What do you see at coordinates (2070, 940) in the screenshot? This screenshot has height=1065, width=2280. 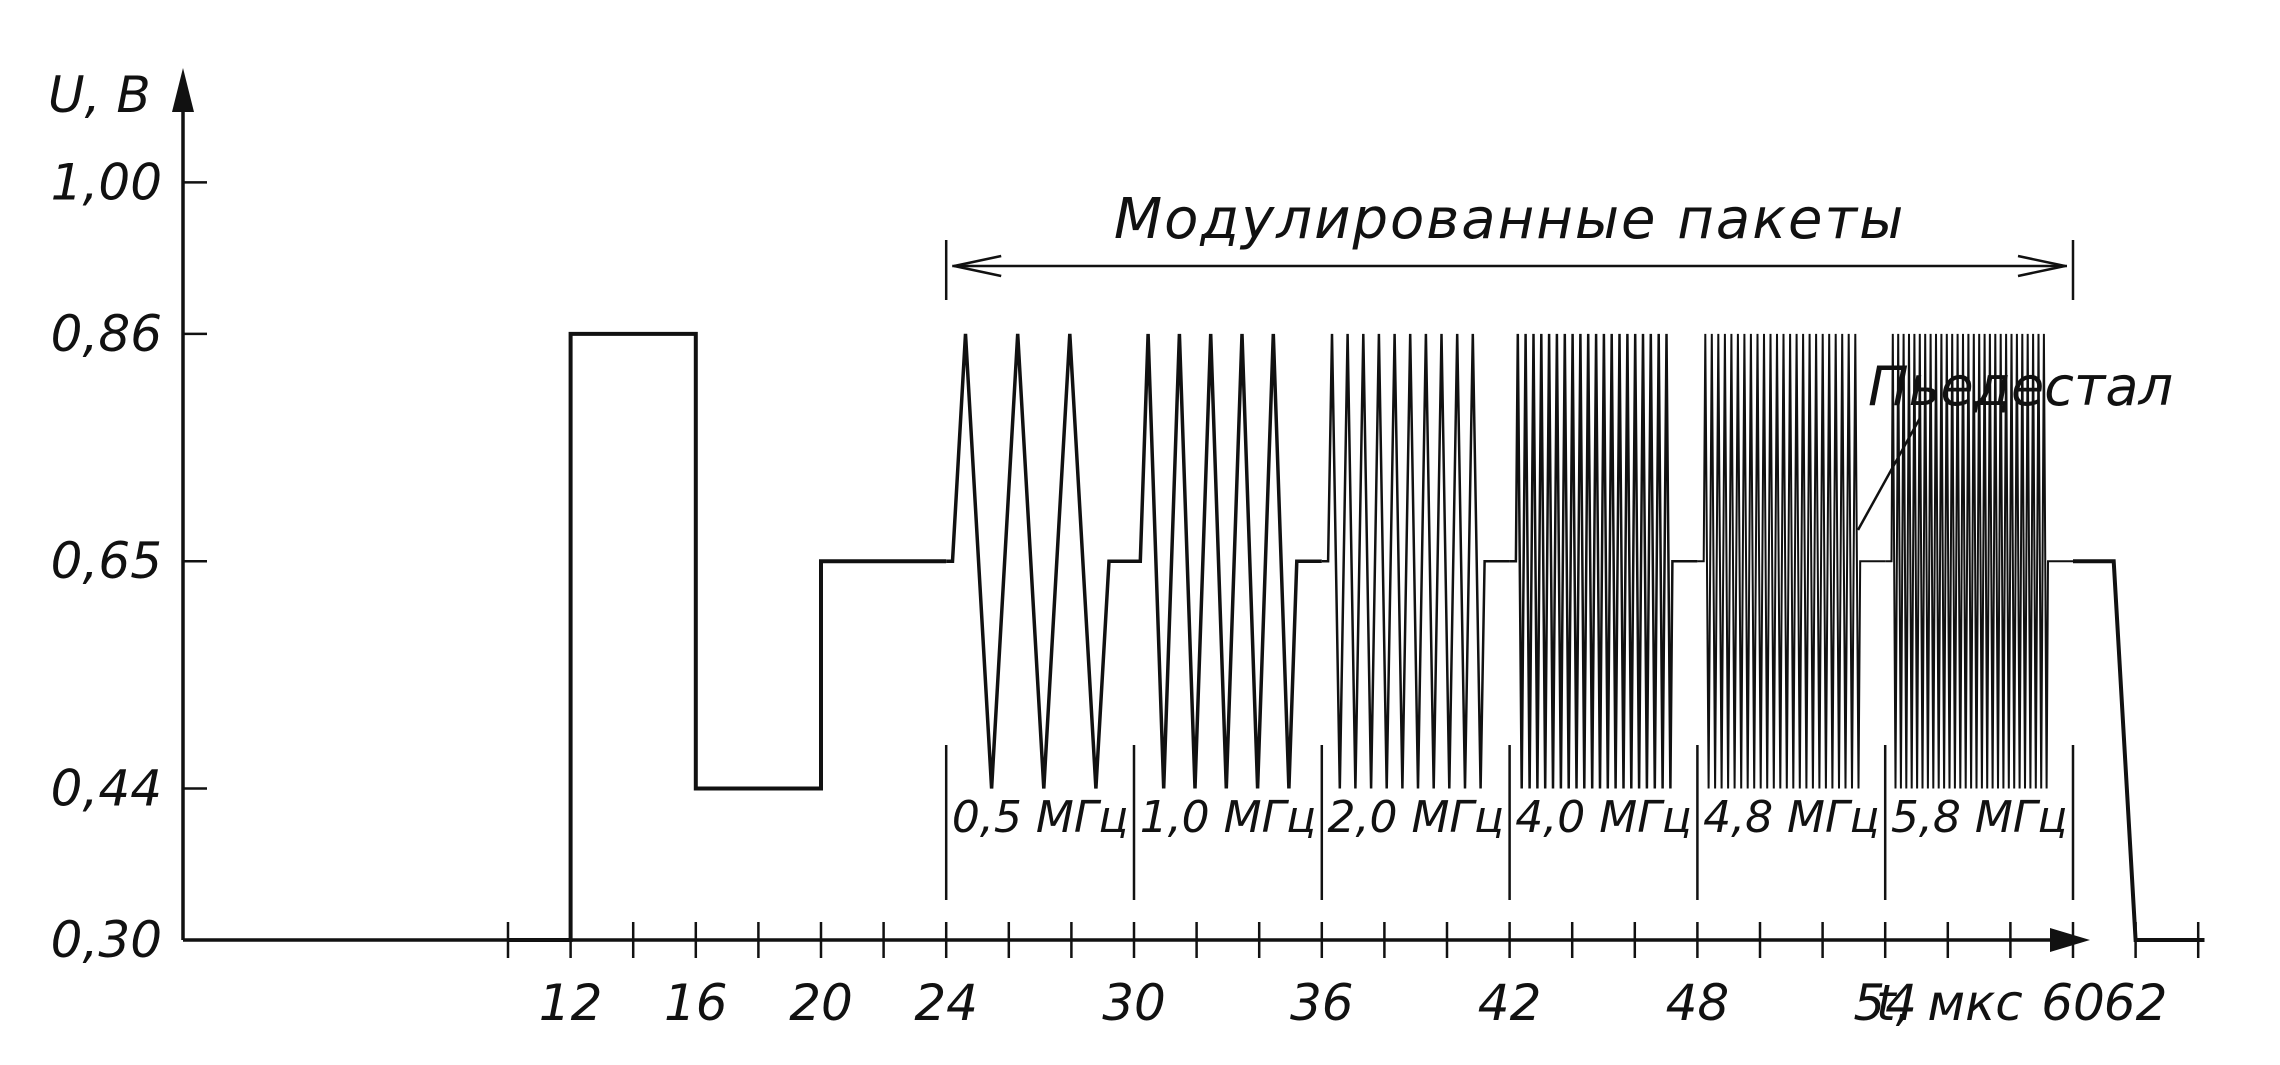 I see `x-axis-arrow` at bounding box center [2070, 940].